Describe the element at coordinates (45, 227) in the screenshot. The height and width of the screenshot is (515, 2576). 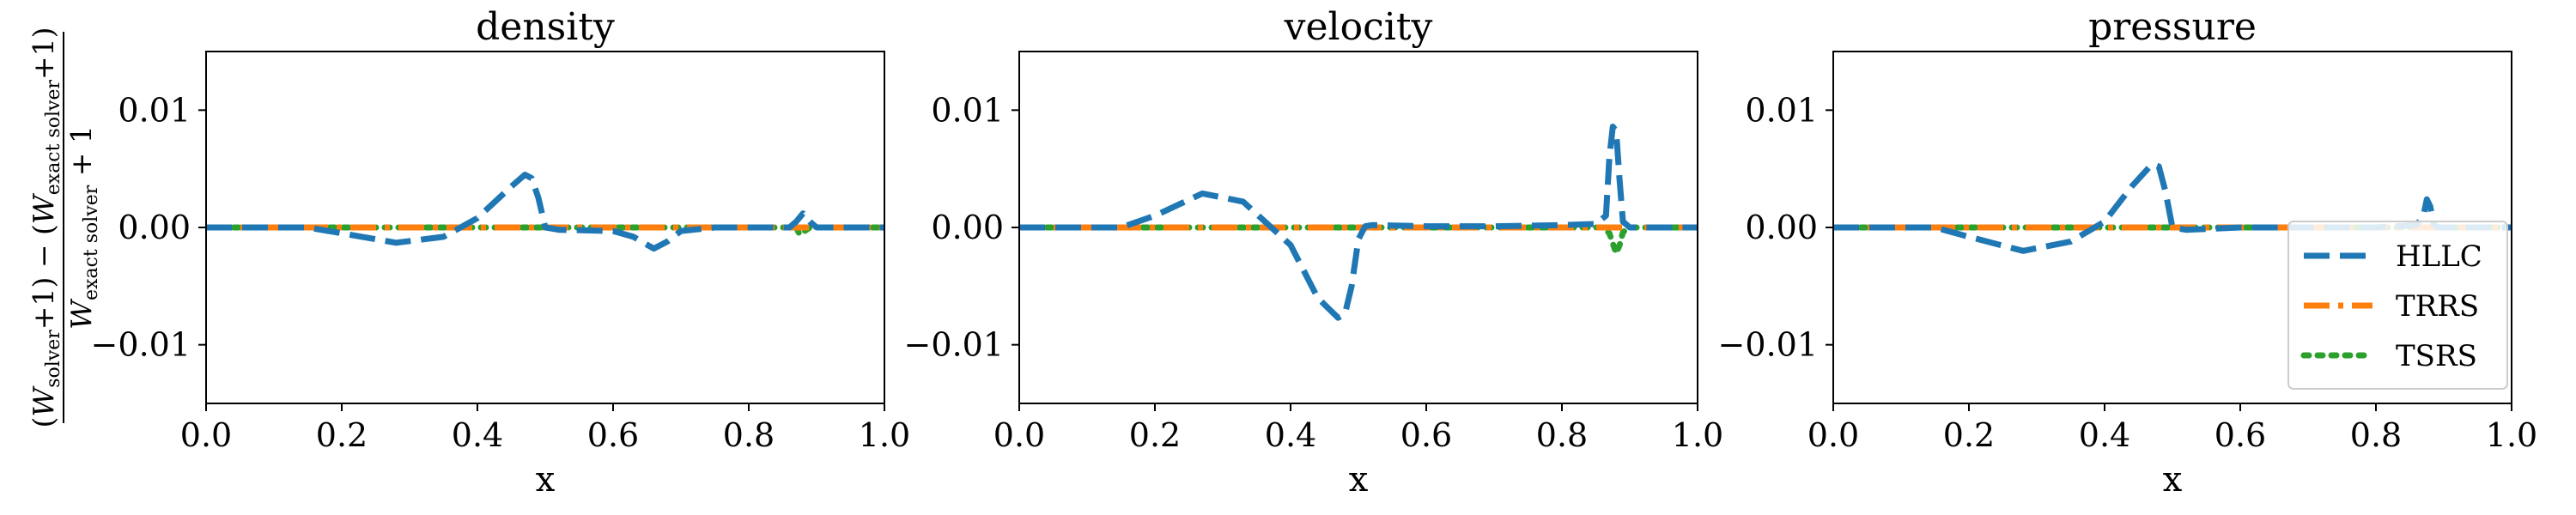
I see `y-label-numerator: (Wsolver​+1) − (Wexact solver​+1)` at that location.